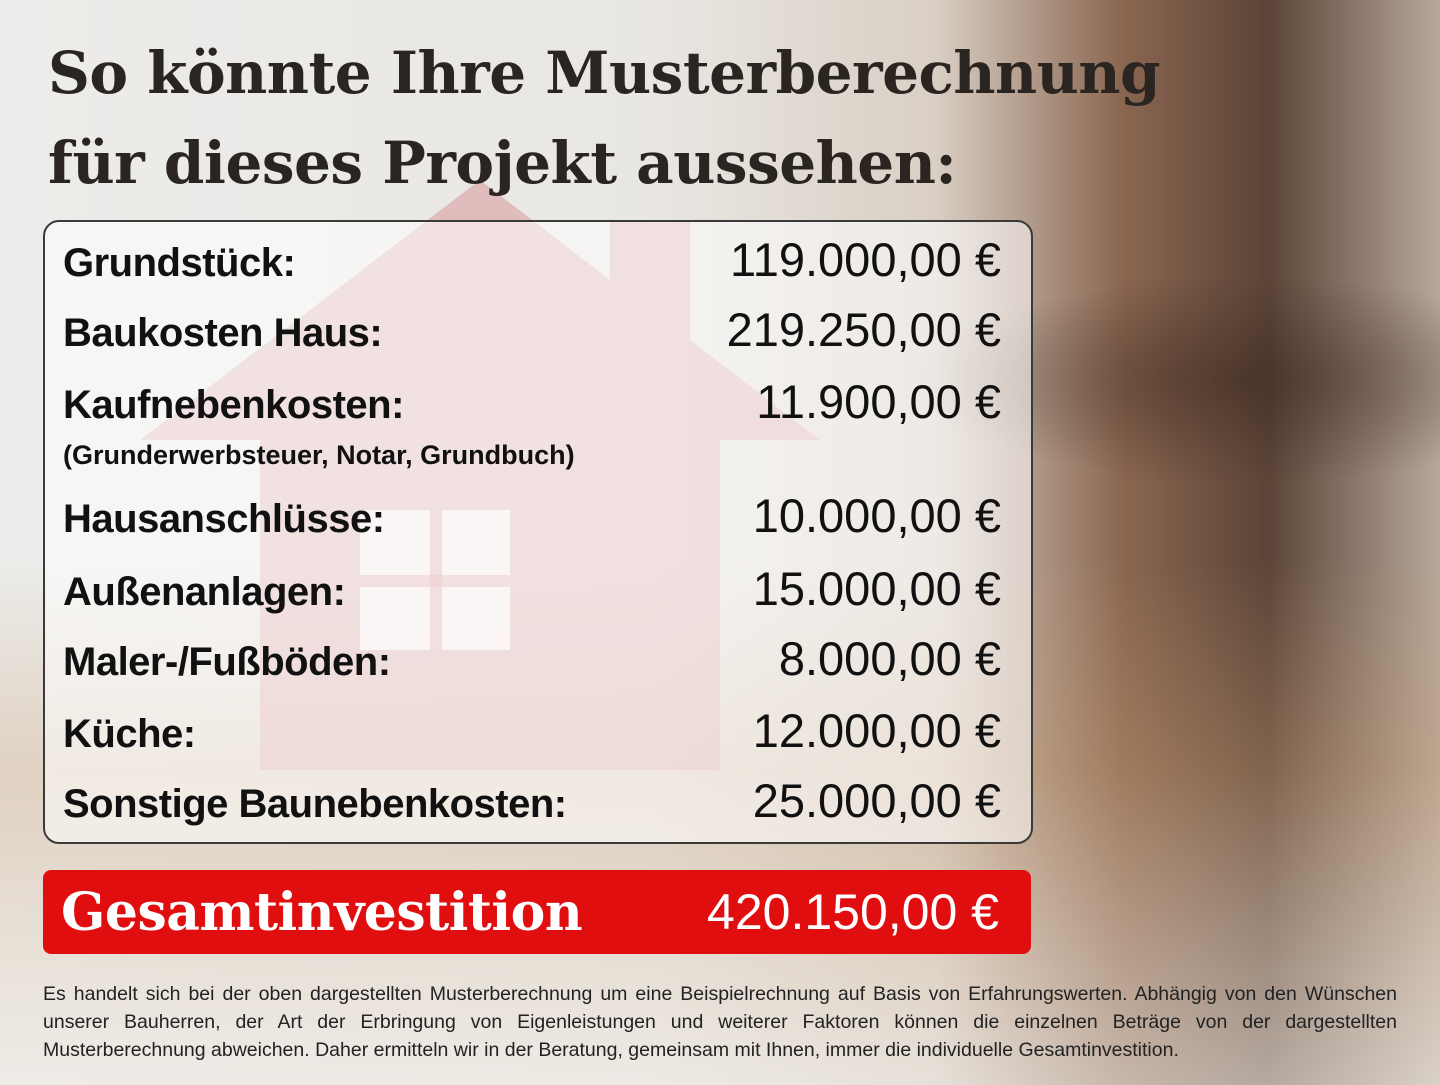 The height and width of the screenshot is (1085, 1440). I want to click on cost-label: Kaufnebenkosten:, so click(233, 405).